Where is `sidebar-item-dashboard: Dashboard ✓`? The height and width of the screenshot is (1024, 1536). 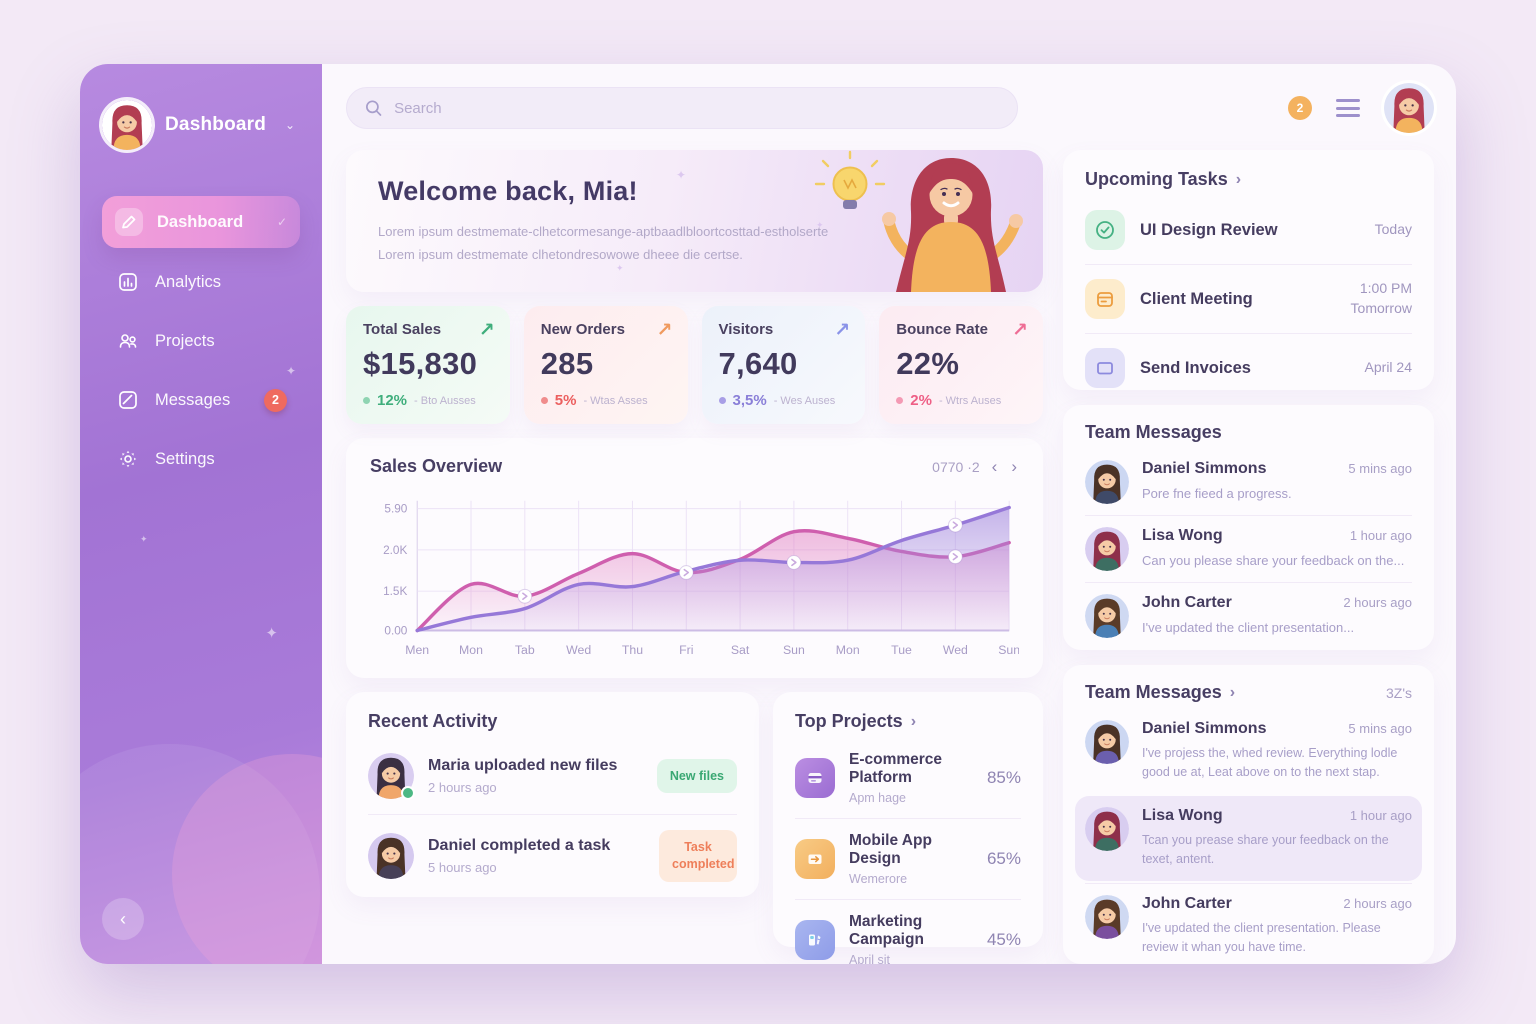 sidebar-item-dashboard: Dashboard ✓ is located at coordinates (201, 222).